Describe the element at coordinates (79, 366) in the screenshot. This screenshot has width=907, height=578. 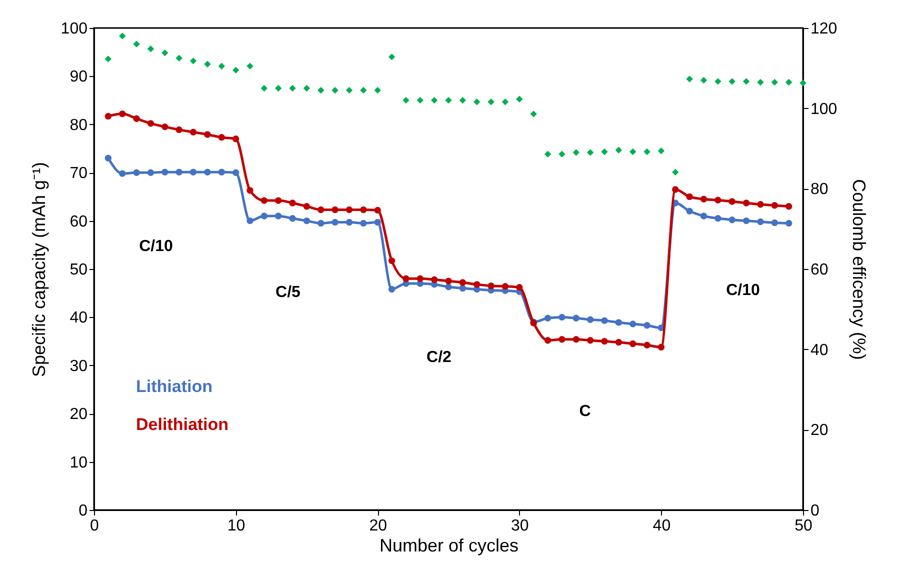
I see `y-tick-label: 30` at that location.